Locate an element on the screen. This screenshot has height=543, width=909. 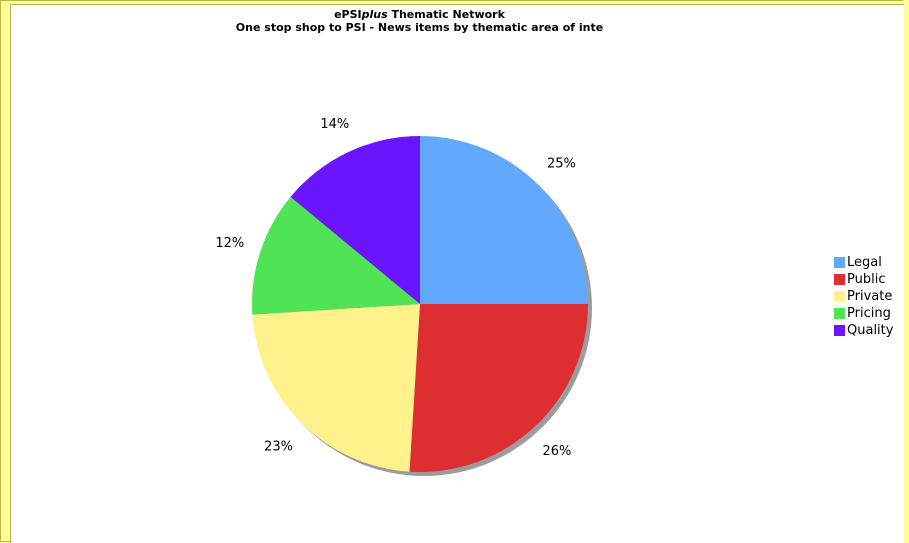
legend-item-pricing: Pricing is located at coordinates (863, 313).